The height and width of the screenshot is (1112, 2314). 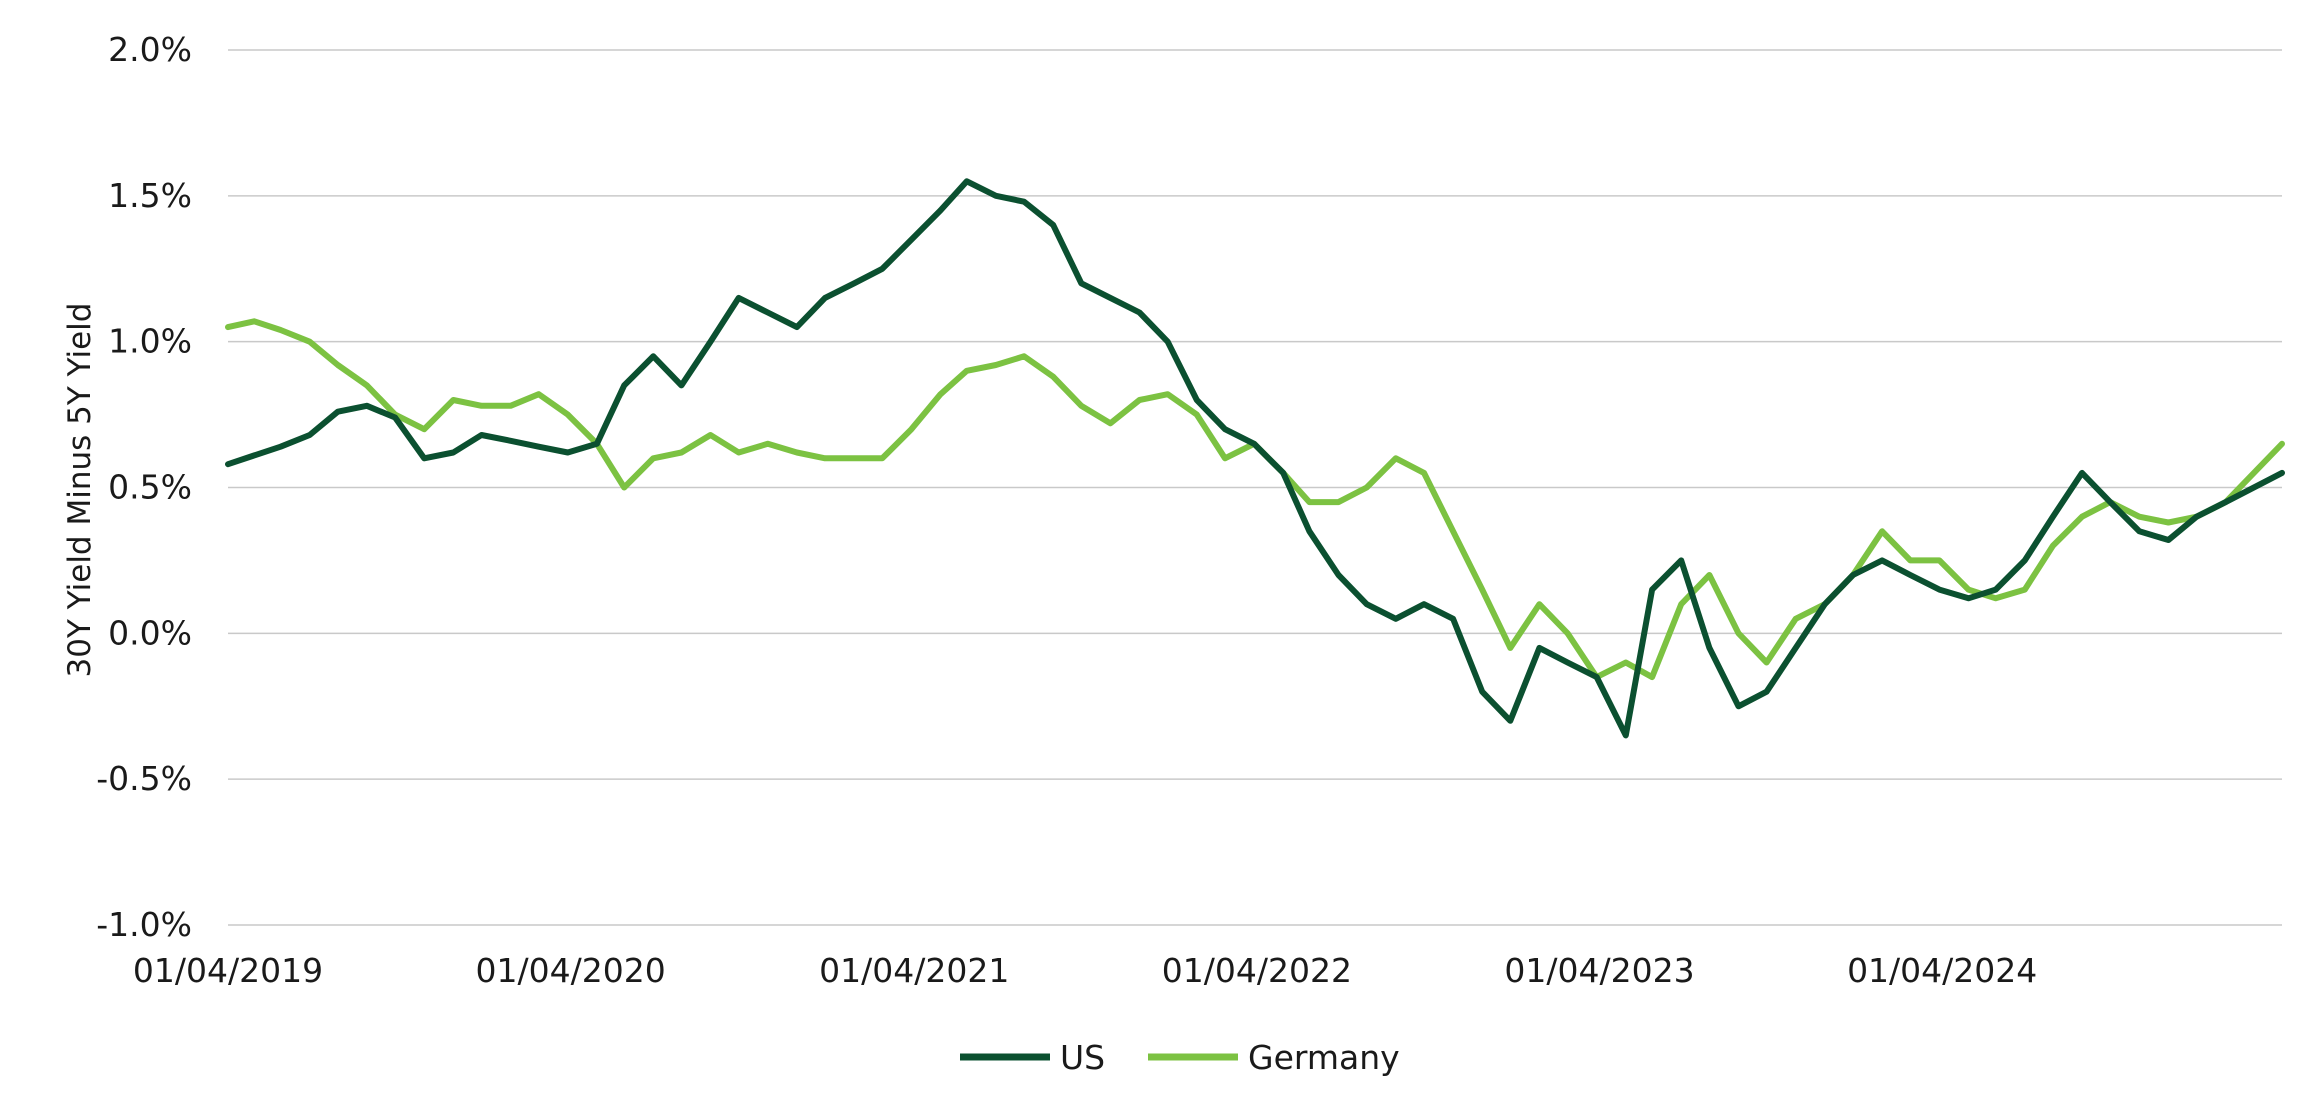 I want to click on y-axis-ticks: 2.0% 1.5% 1.0% 0.5% 0.0% -0.5% -1.0%, so click(x=144, y=487).